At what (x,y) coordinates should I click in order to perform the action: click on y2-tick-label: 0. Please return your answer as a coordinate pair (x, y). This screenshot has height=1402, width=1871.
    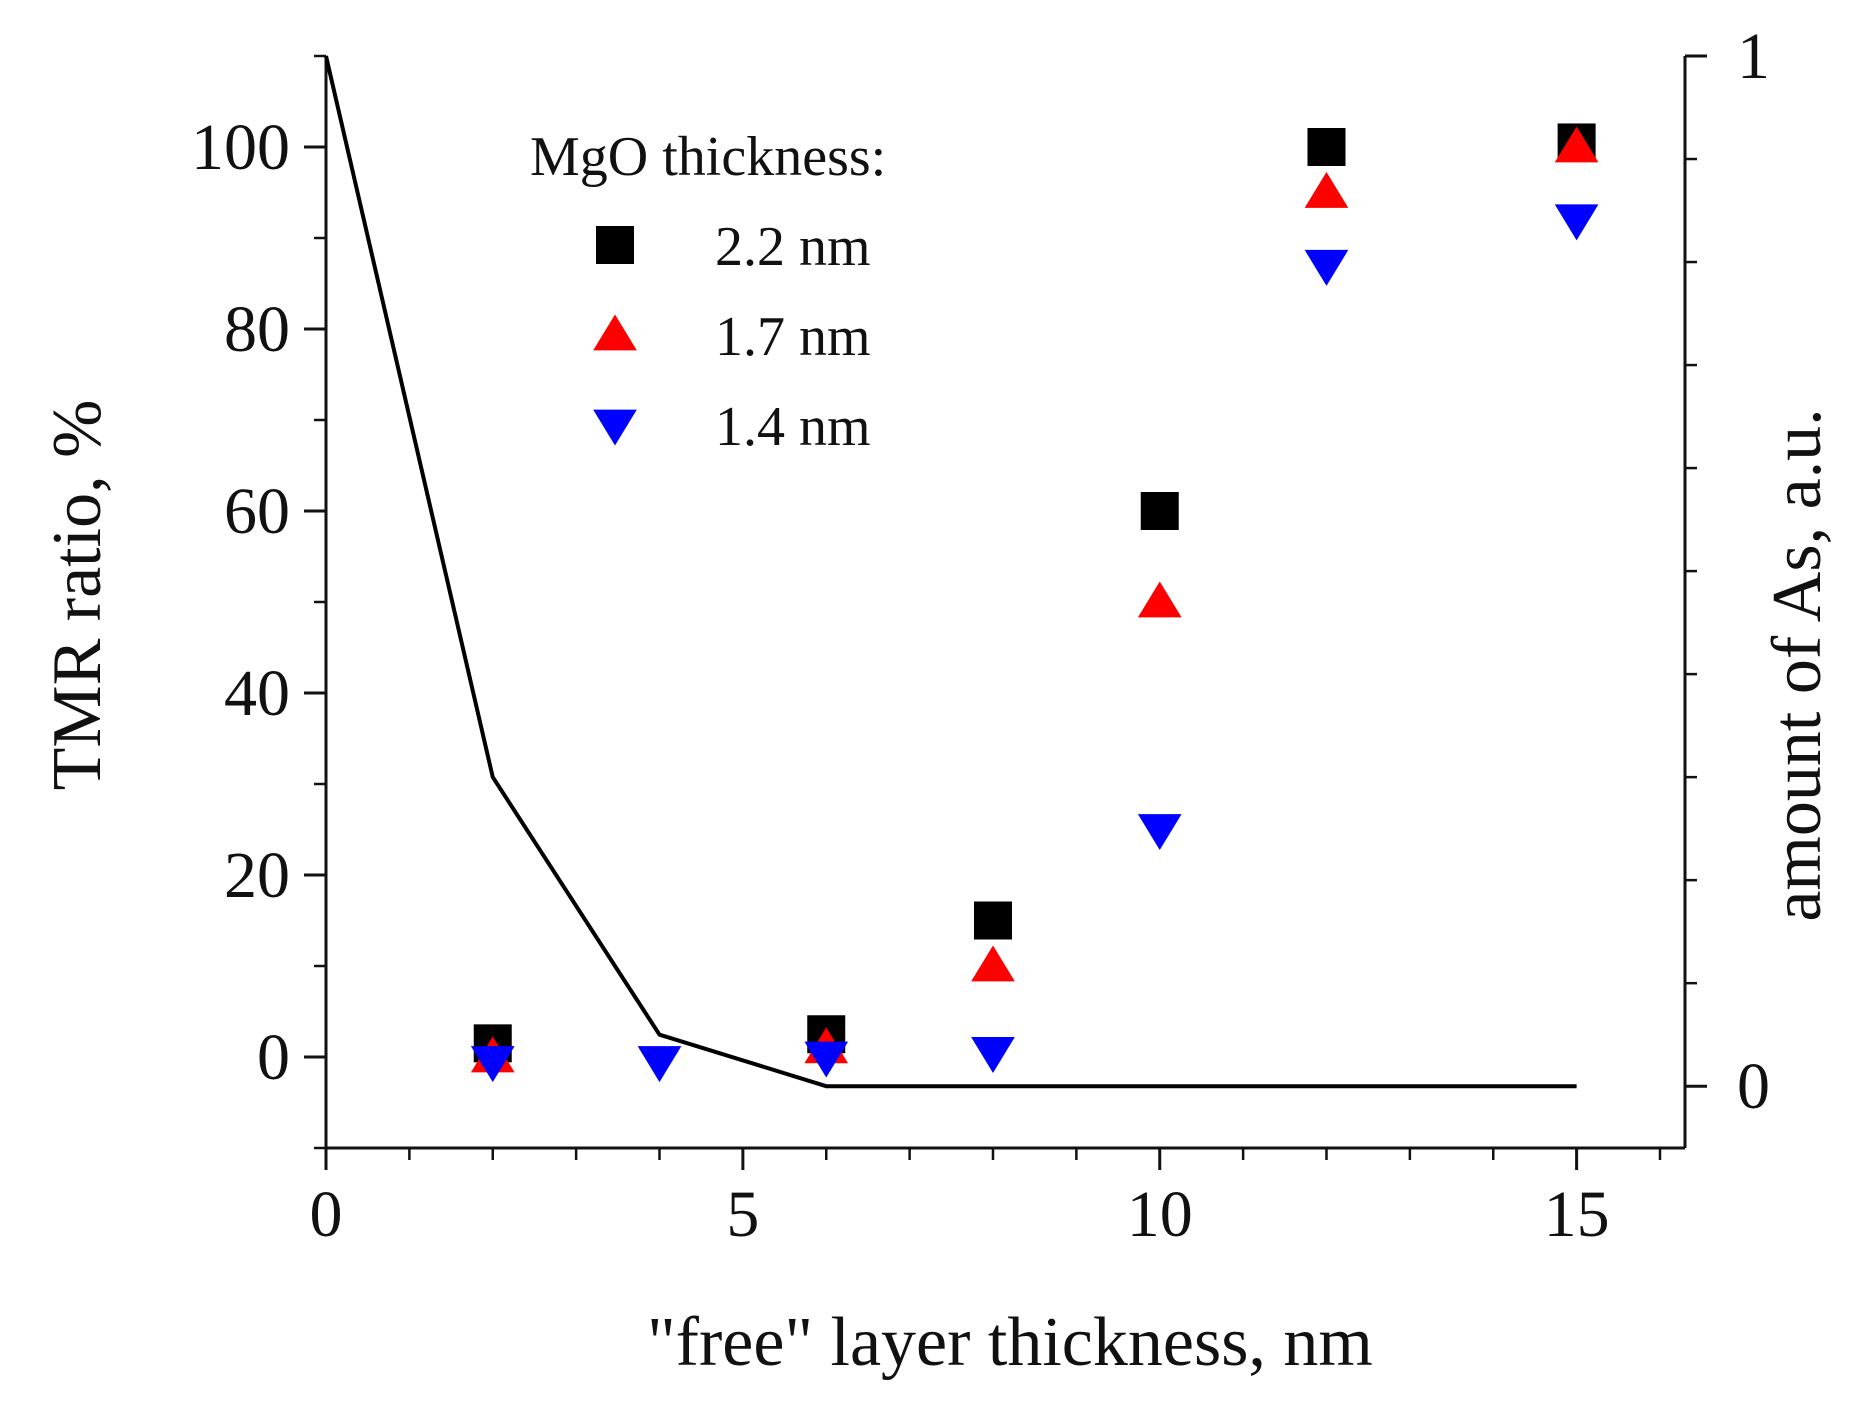
    Looking at the image, I should click on (1753, 1086).